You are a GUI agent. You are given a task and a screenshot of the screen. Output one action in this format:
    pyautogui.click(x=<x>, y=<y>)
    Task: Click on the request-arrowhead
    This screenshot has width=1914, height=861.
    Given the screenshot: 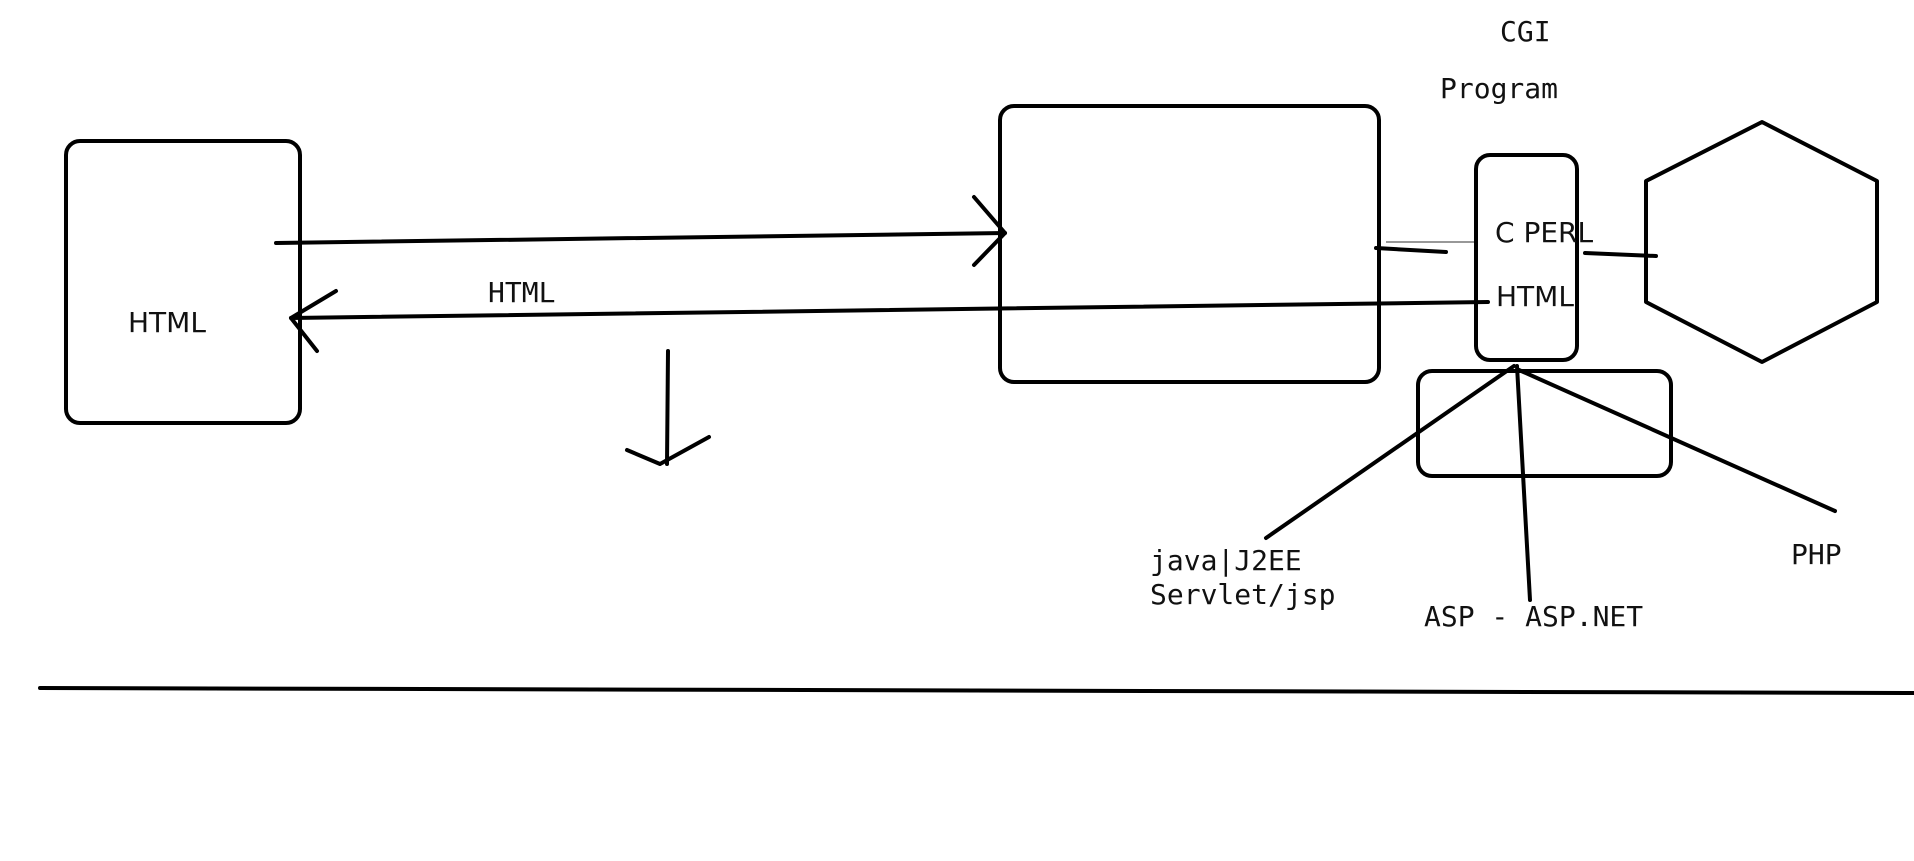 What is the action you would take?
    pyautogui.click(x=989, y=231)
    